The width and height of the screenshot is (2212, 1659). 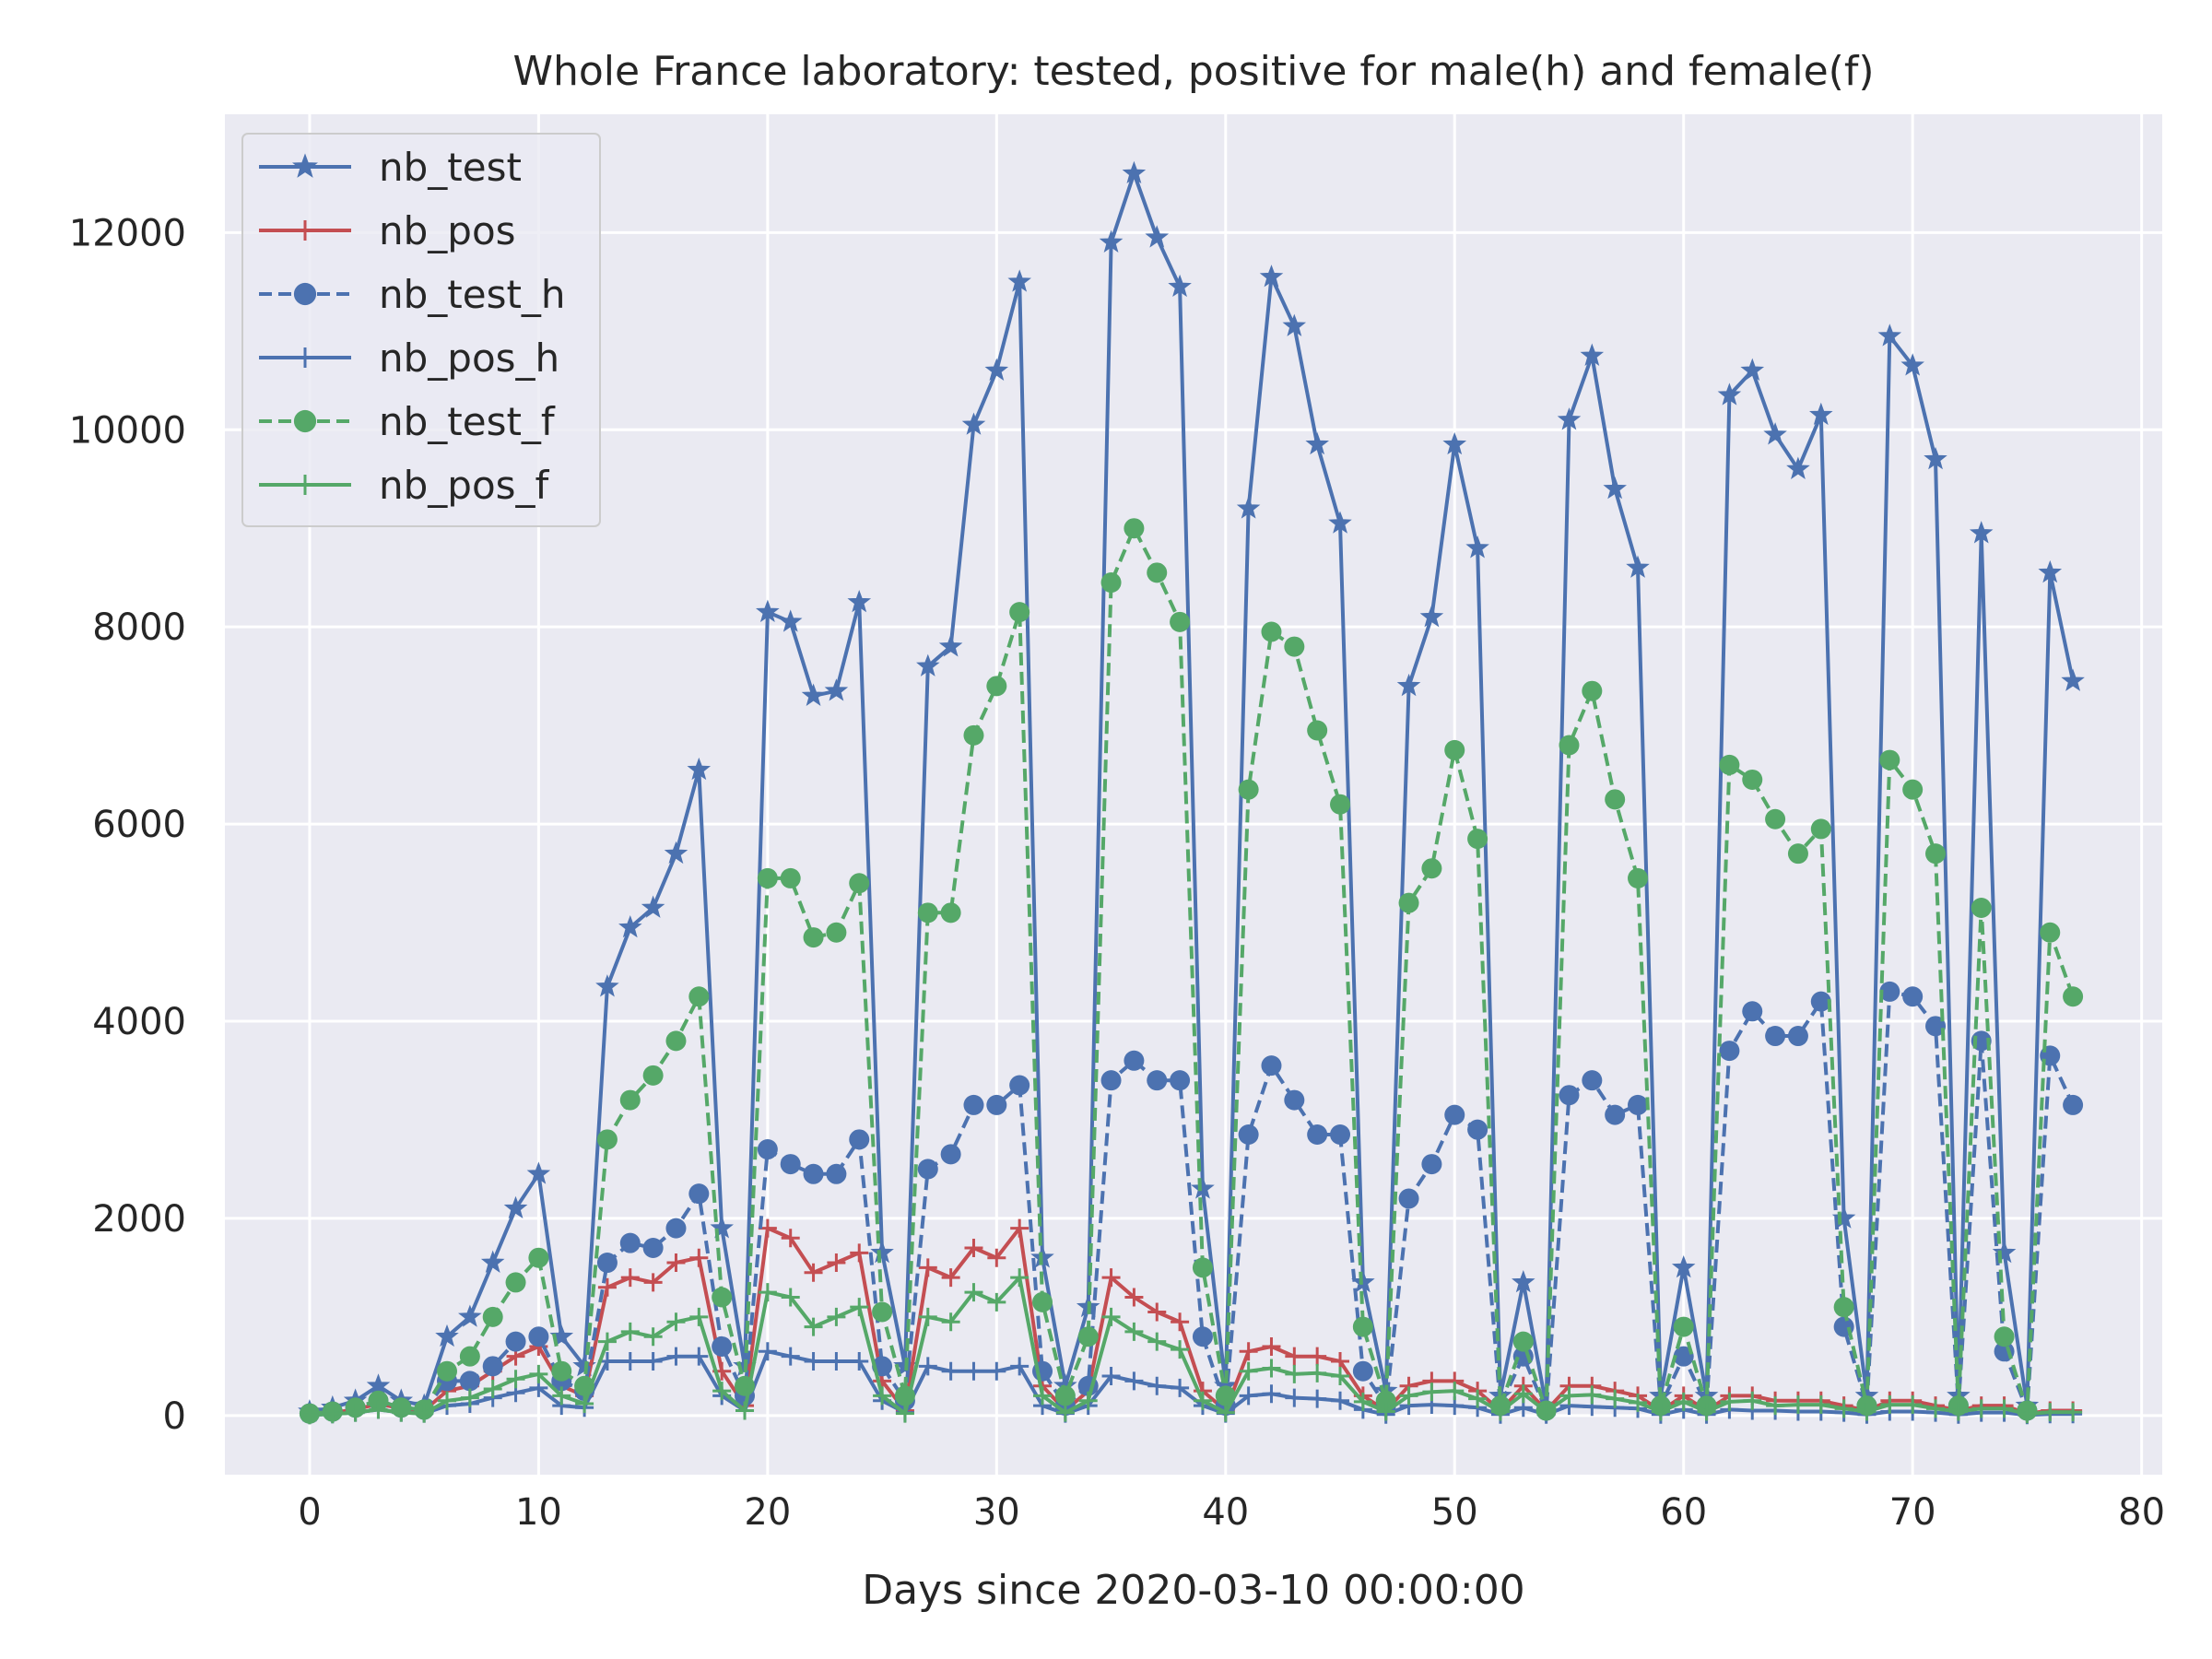 What do you see at coordinates (1225, 1512) in the screenshot?
I see `x-tick-label: 40` at bounding box center [1225, 1512].